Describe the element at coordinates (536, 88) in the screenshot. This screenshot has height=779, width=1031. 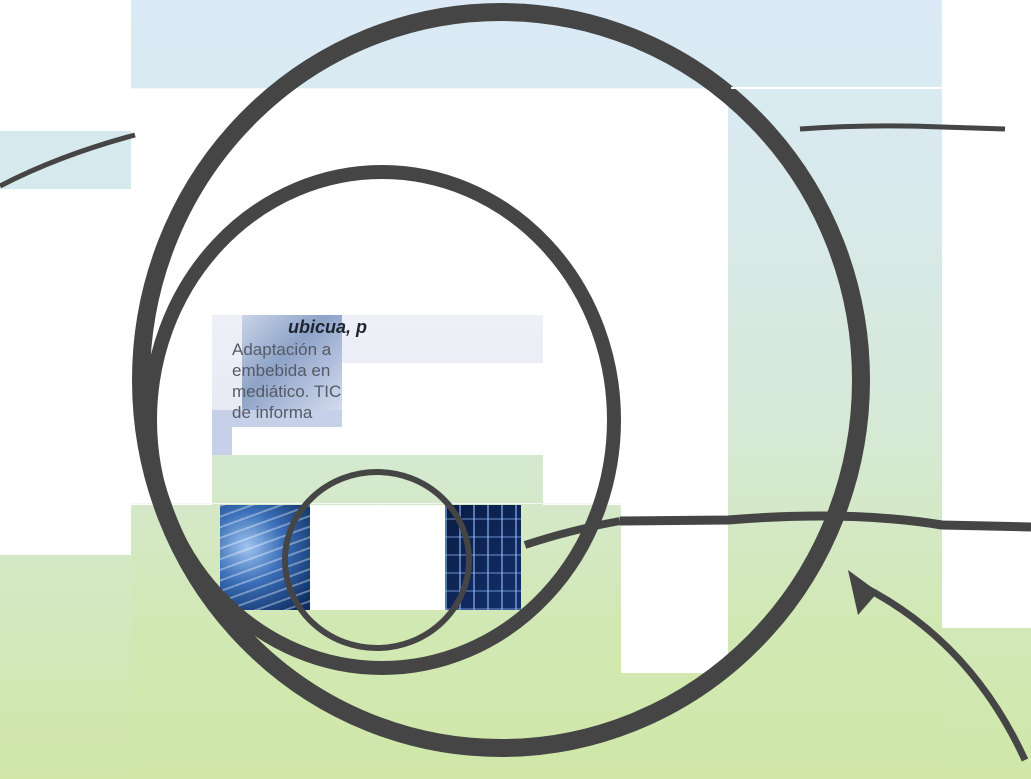
I see `divider-line-top` at that location.